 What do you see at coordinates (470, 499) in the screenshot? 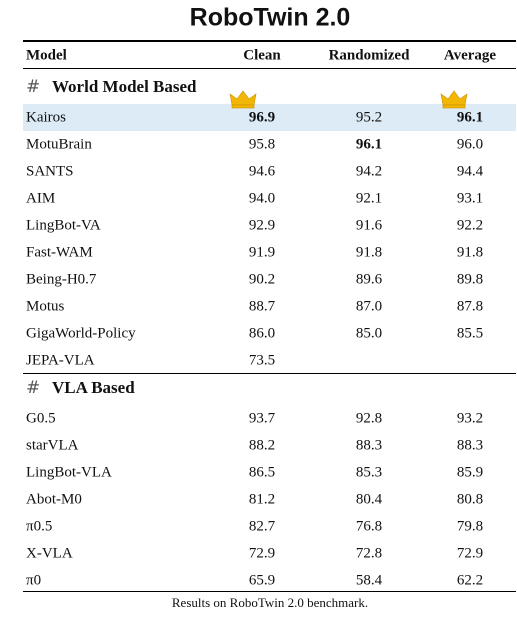
I see `cell-value: 80.8` at bounding box center [470, 499].